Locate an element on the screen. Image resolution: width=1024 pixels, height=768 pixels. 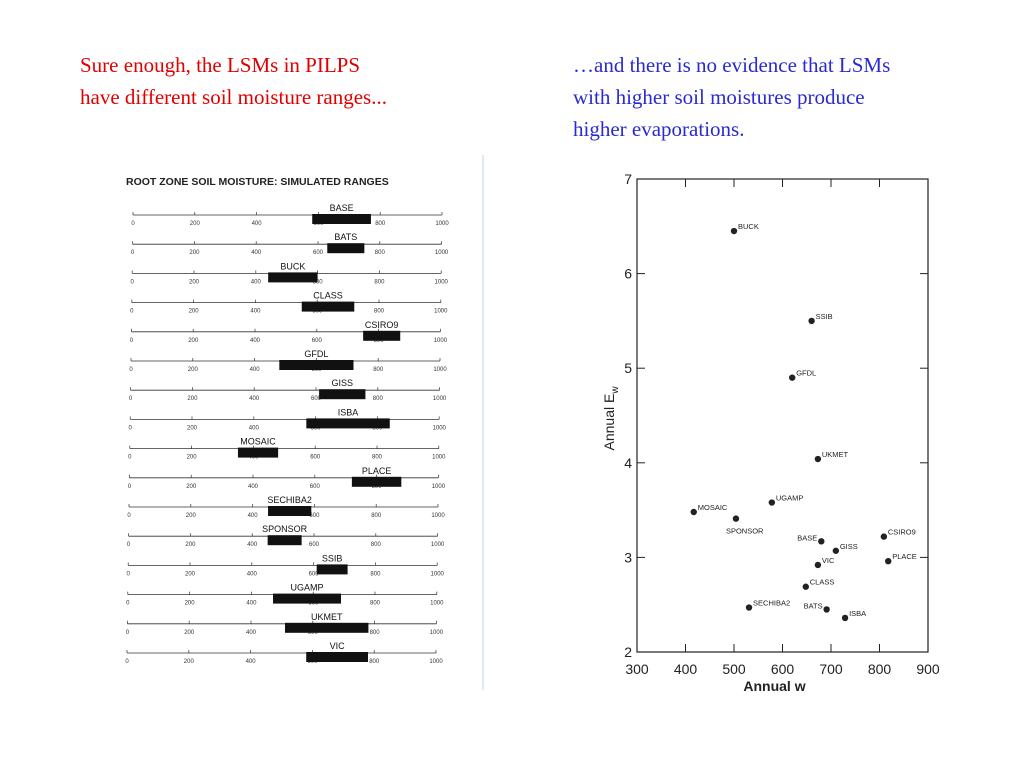
model-label: PLACE is located at coordinates (377, 471).